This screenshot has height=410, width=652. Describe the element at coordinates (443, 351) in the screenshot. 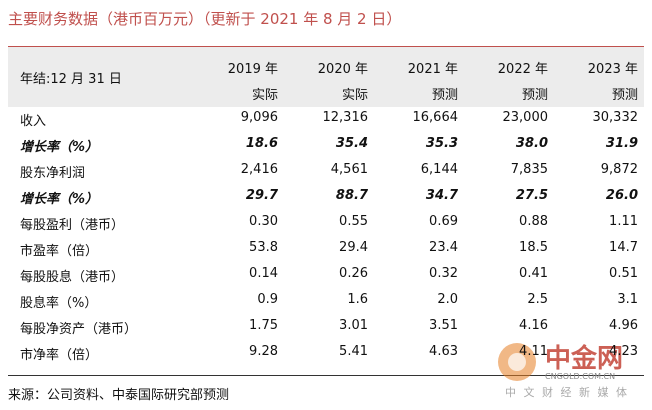

I see `cell-value: 4.63` at that location.